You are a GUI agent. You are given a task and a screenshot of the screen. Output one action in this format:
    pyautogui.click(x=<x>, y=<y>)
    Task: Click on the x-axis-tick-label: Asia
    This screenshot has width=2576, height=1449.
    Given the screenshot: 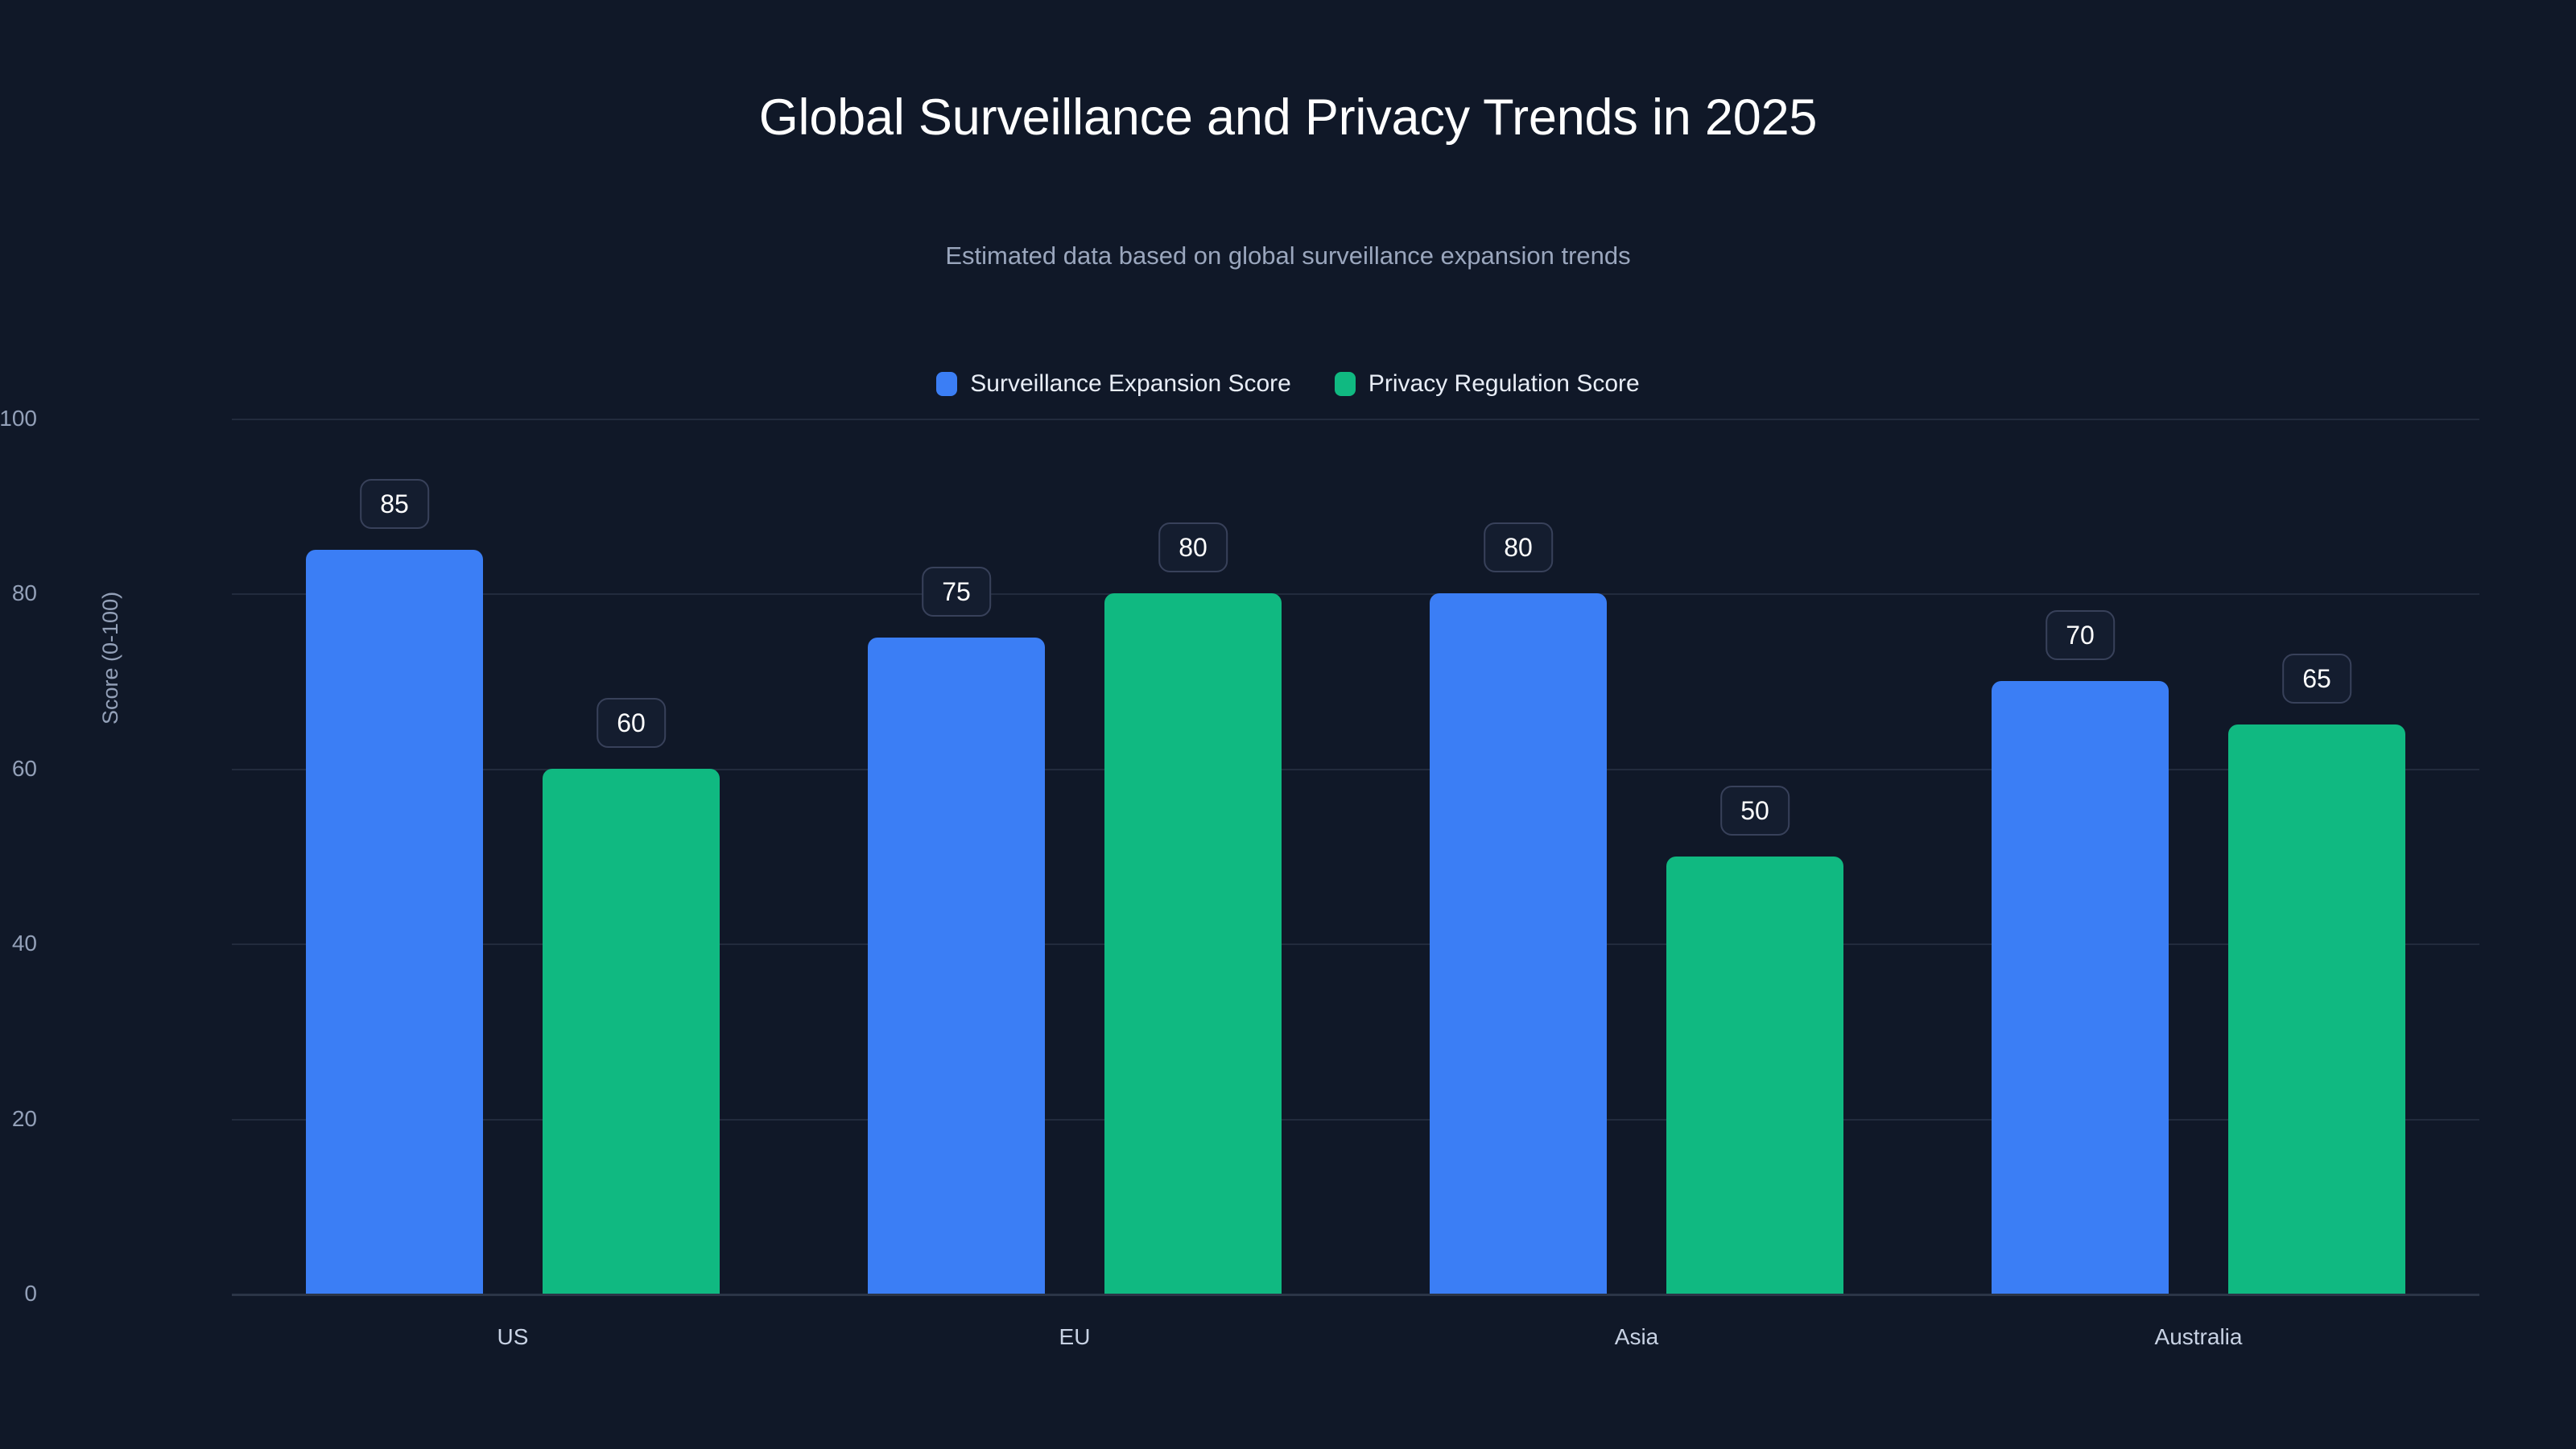 What is the action you would take?
    pyautogui.click(x=1636, y=1336)
    